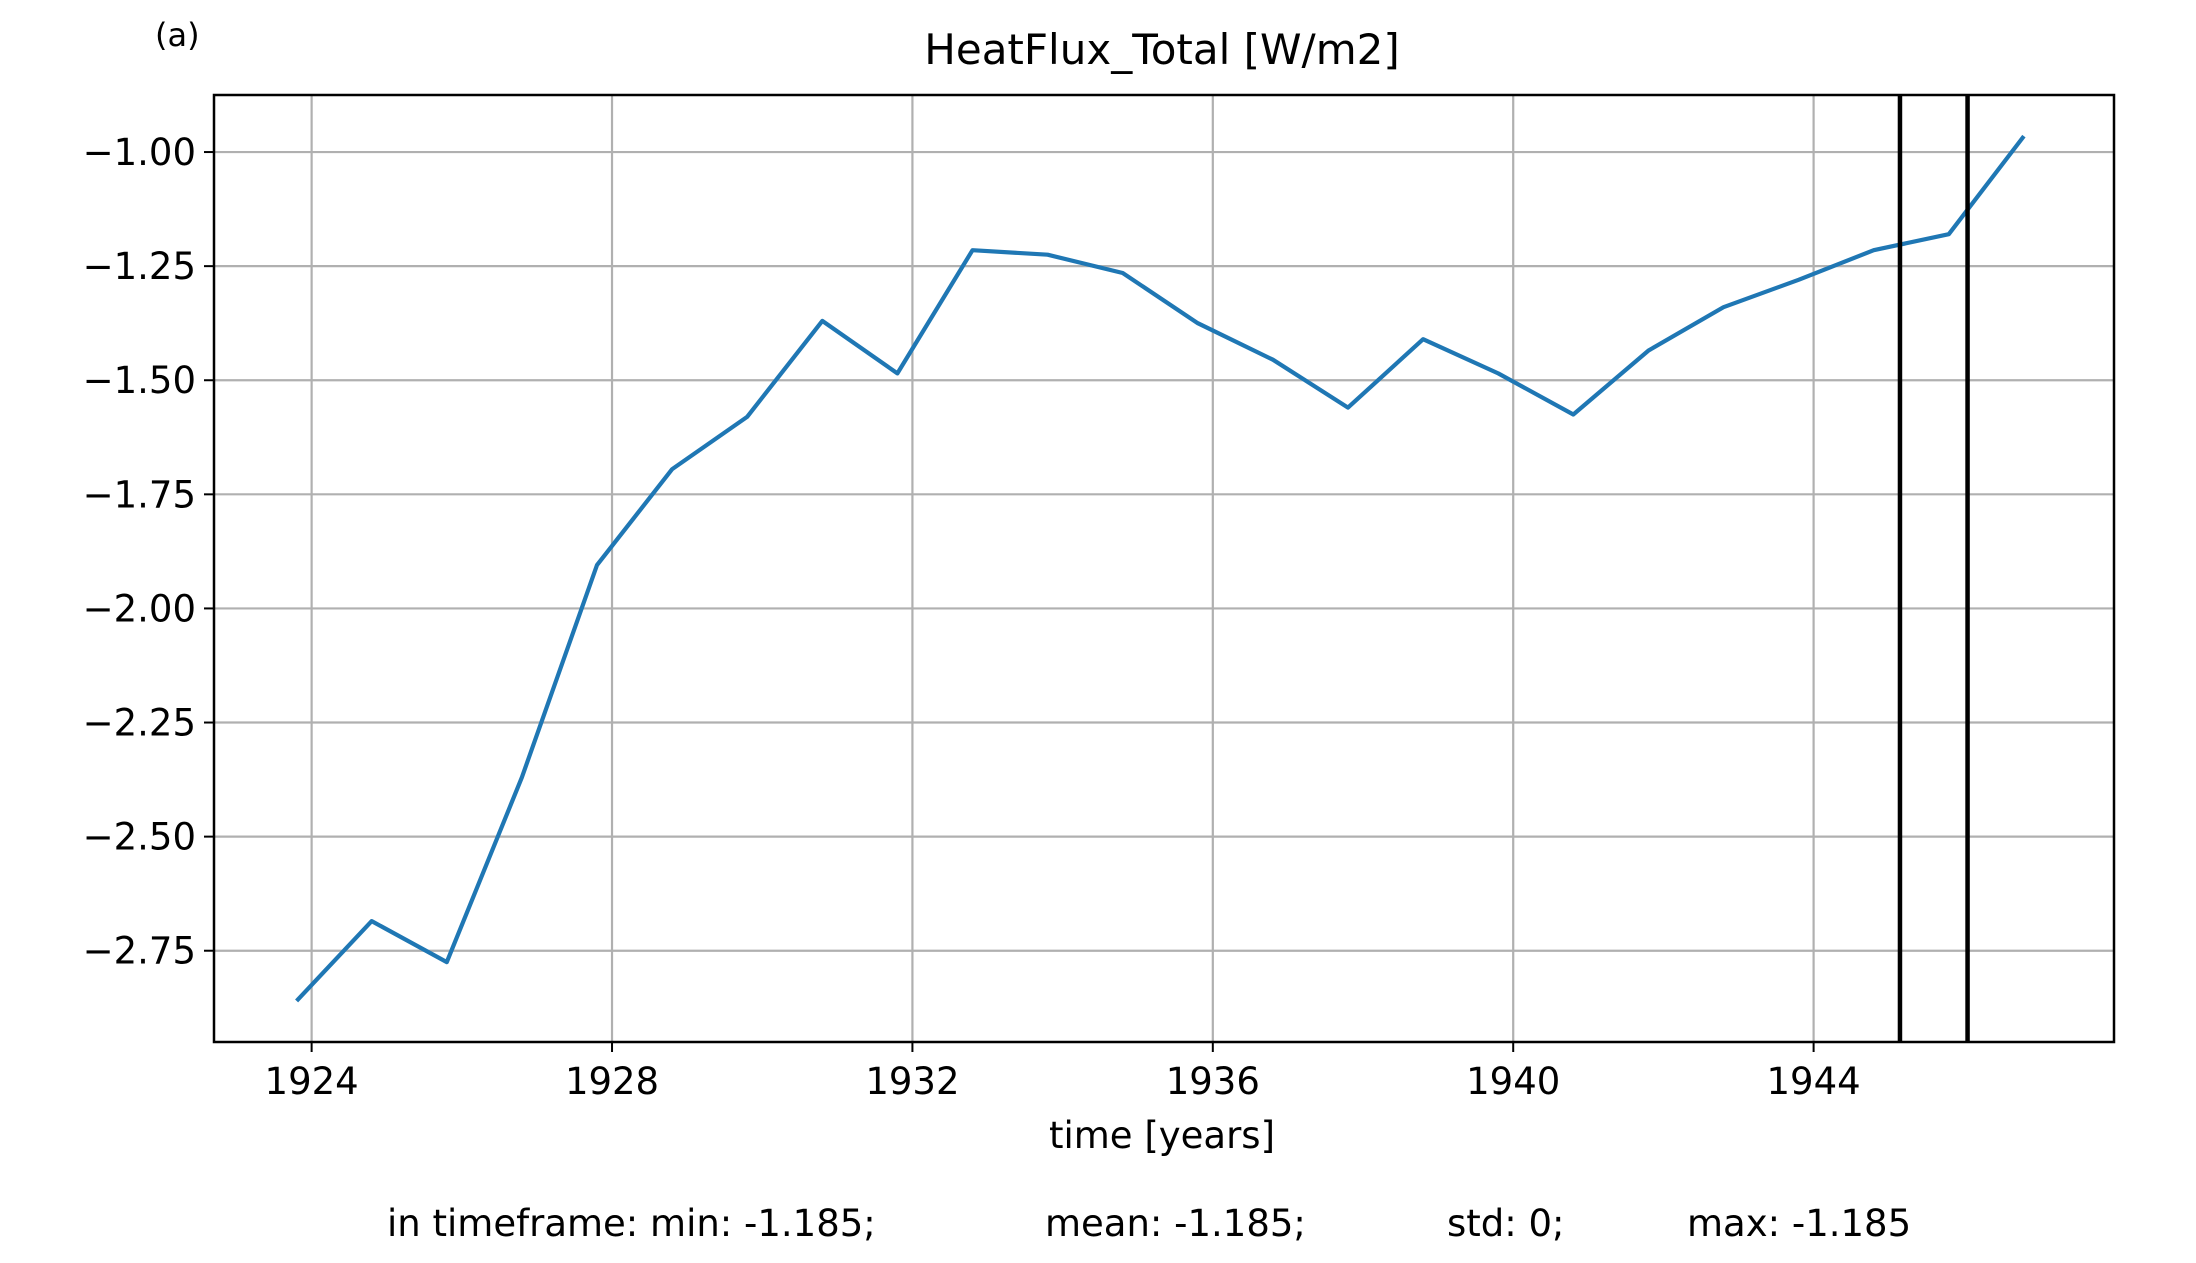  Describe the element at coordinates (1513, 1081) in the screenshot. I see `x-tick-label: 1940` at that location.